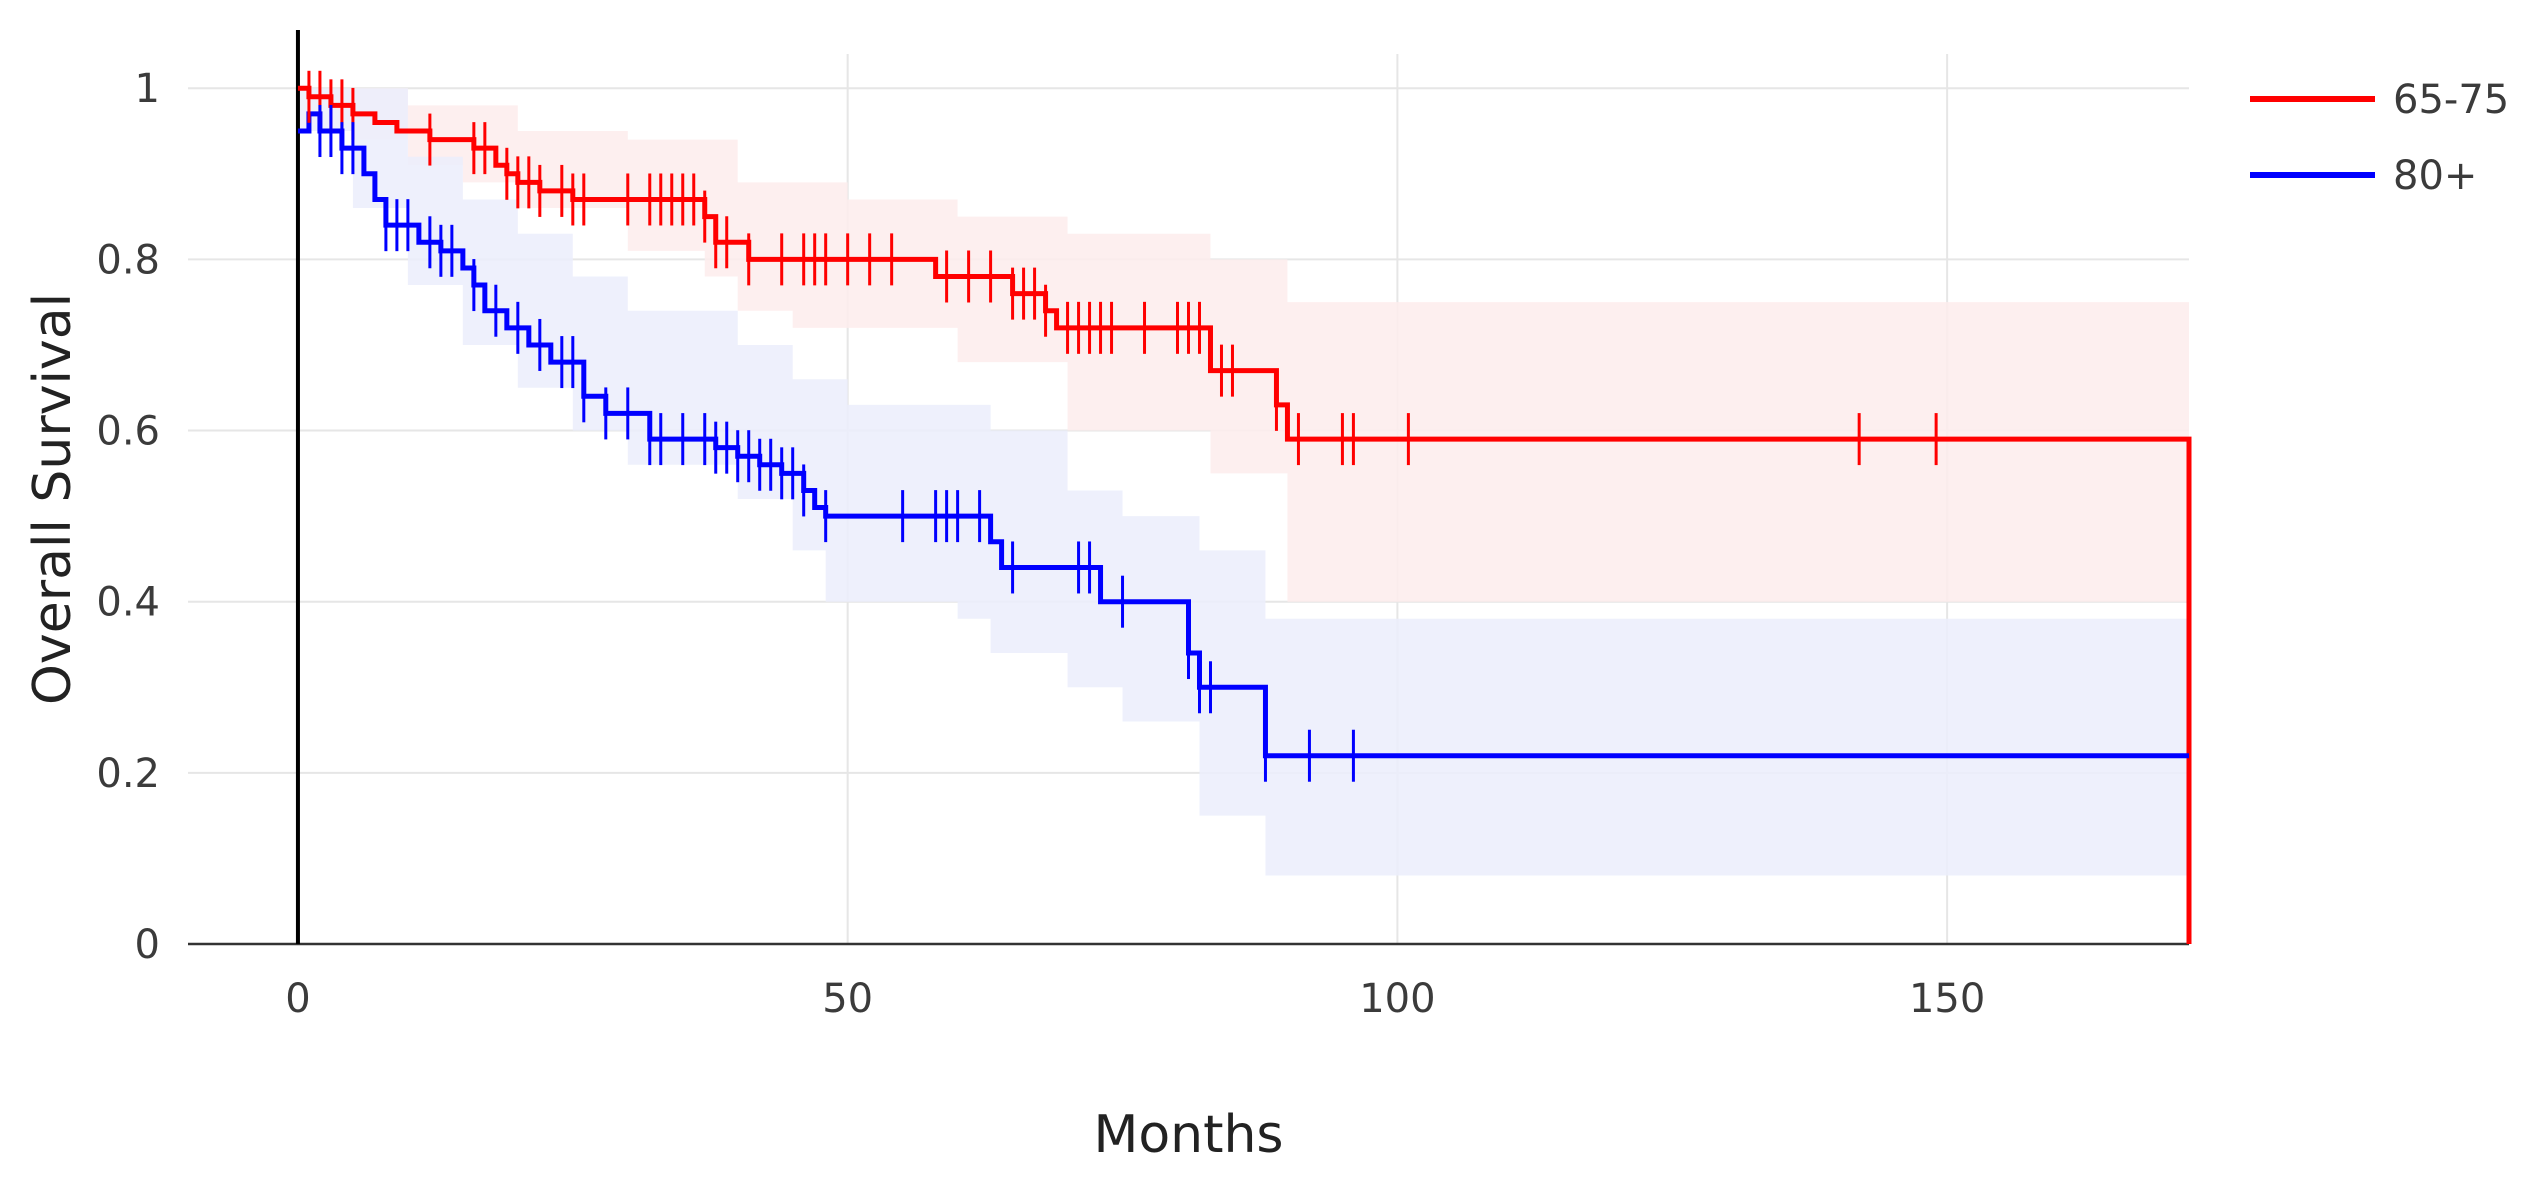 The height and width of the screenshot is (1198, 2541). What do you see at coordinates (1947, 999) in the screenshot?
I see `x-tick-label: 150` at bounding box center [1947, 999].